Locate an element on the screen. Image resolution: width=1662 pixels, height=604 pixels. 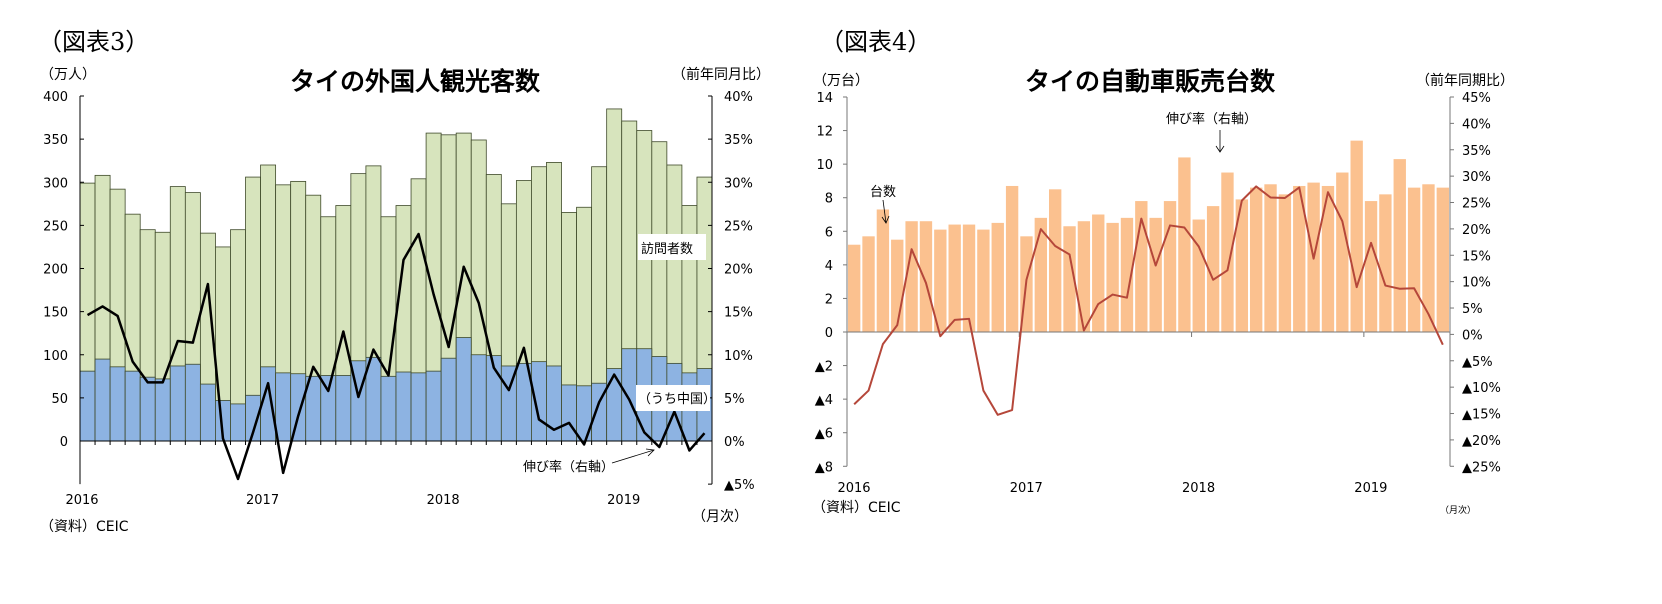
annotation-arrow is located at coordinates (884, 211).